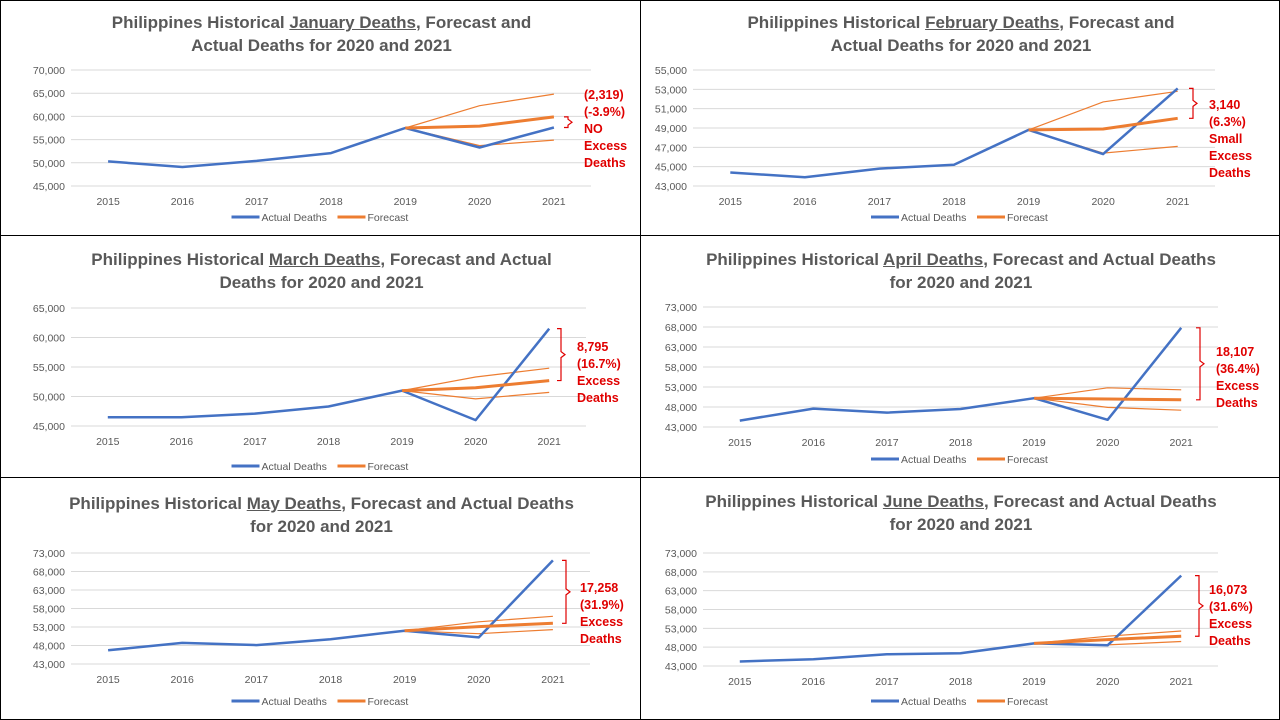 This screenshot has height=720, width=1280. I want to click on annotation-line: (31.6%), so click(1231, 607).